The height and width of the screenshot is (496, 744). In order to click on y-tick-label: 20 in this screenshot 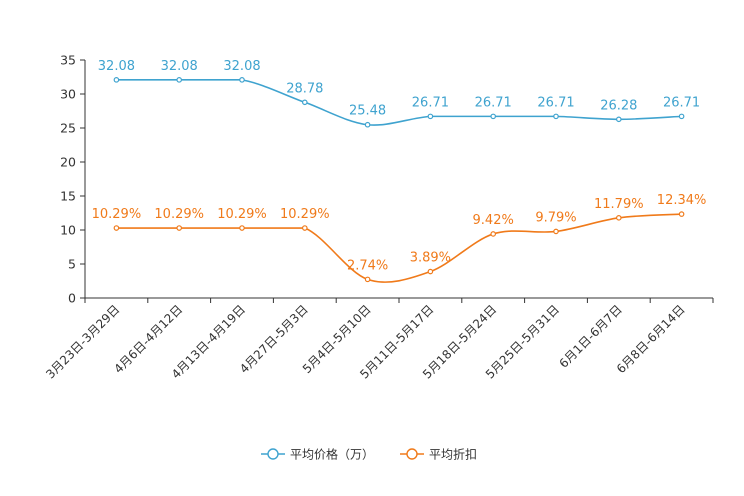, I will do `click(68, 162)`.